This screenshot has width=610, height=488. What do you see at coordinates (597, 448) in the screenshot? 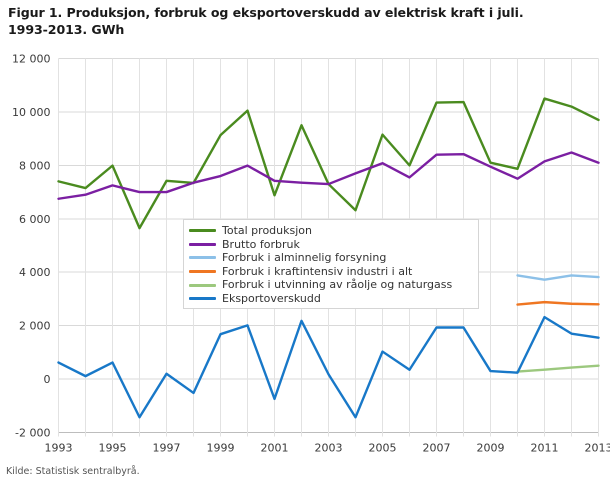
I see `x-axis-tick-label: 2013` at bounding box center [597, 448].